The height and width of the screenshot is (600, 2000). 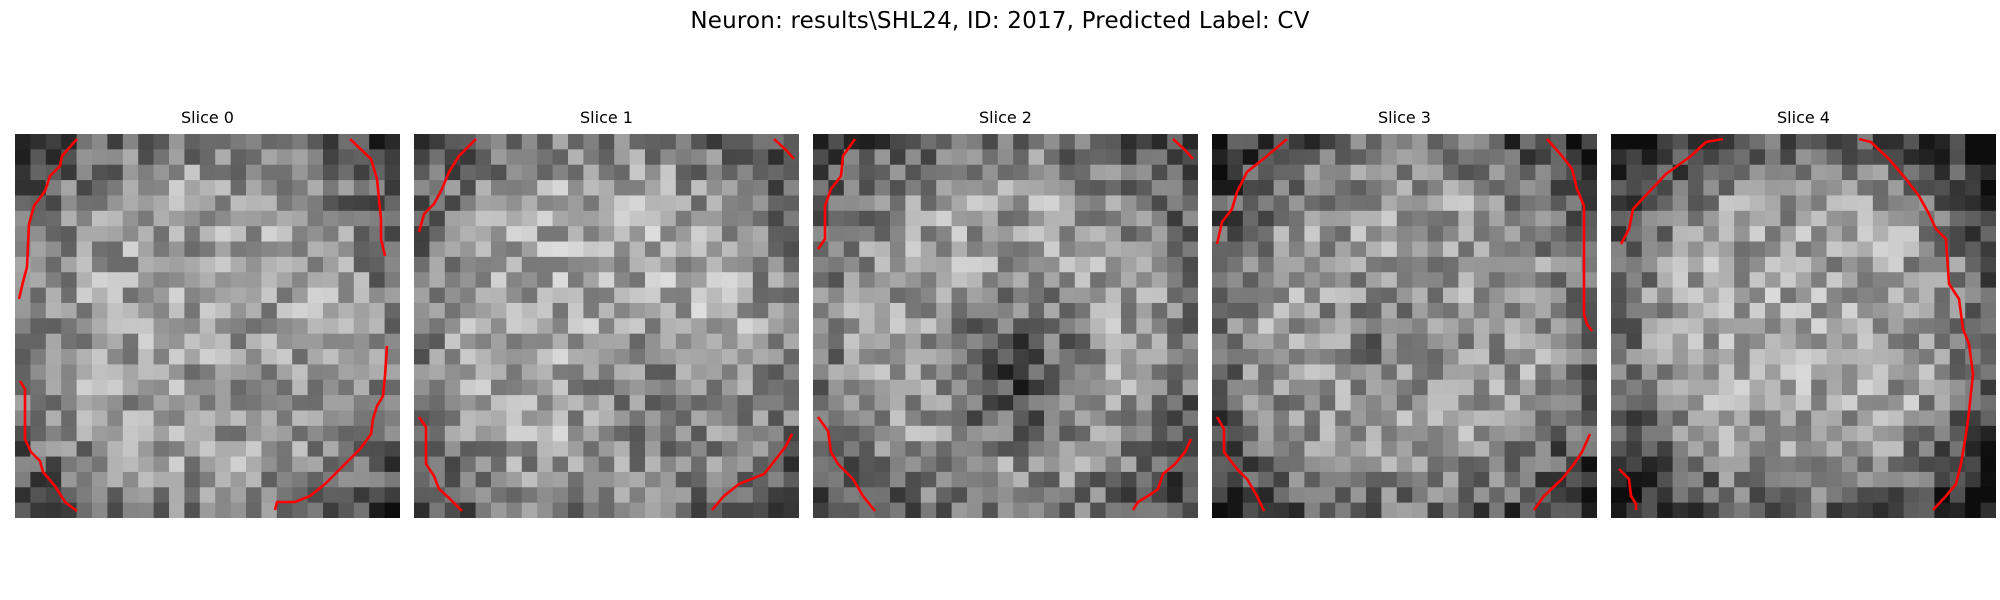 I want to click on slice-image-4-svg, so click(x=1803, y=326).